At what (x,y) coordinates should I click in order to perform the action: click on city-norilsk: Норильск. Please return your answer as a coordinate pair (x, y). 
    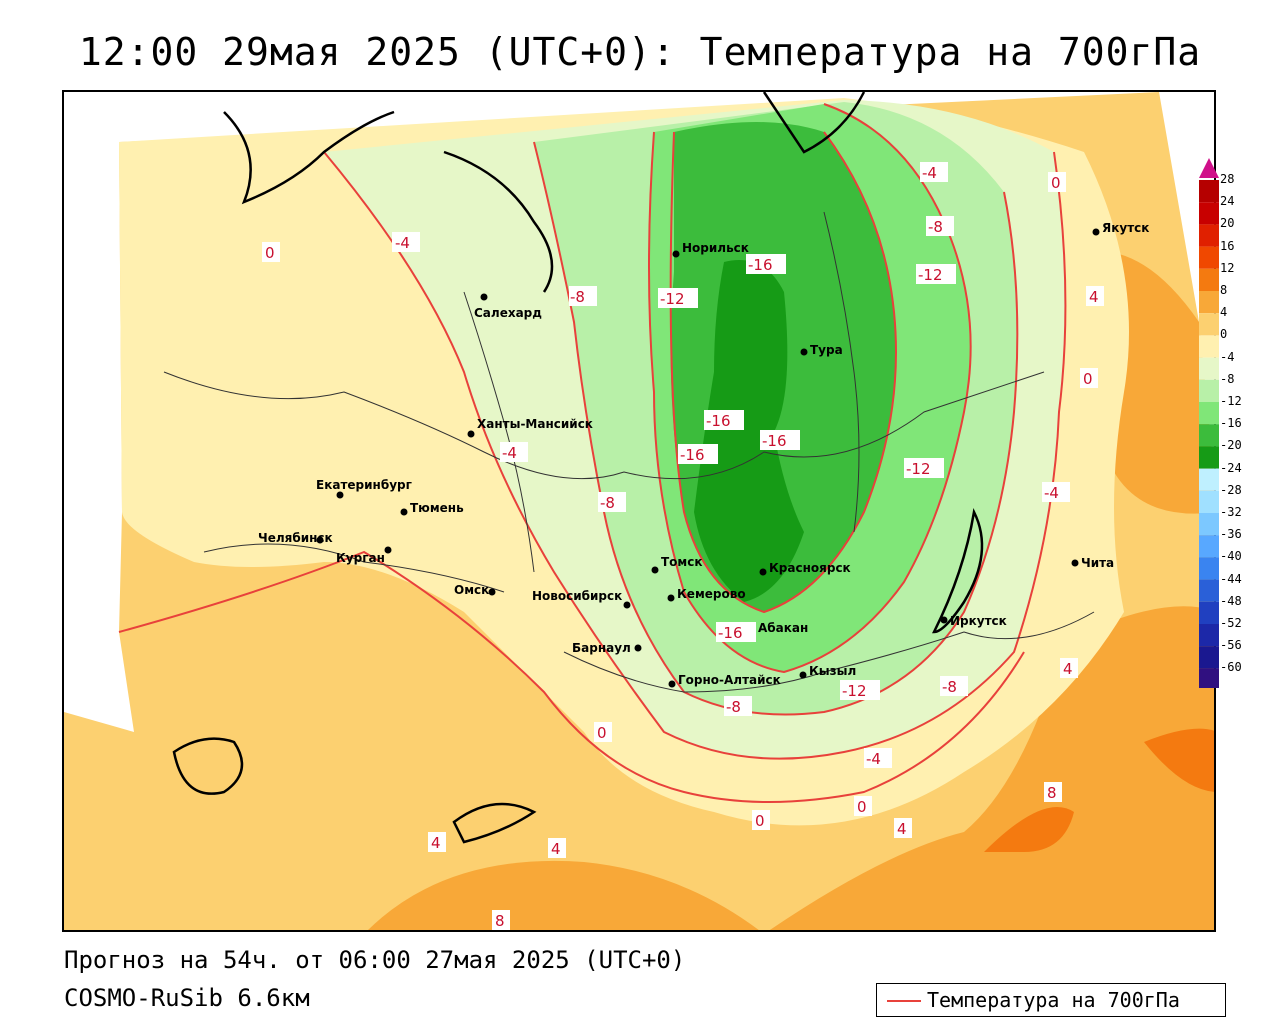
    Looking at the image, I should click on (710, 249).